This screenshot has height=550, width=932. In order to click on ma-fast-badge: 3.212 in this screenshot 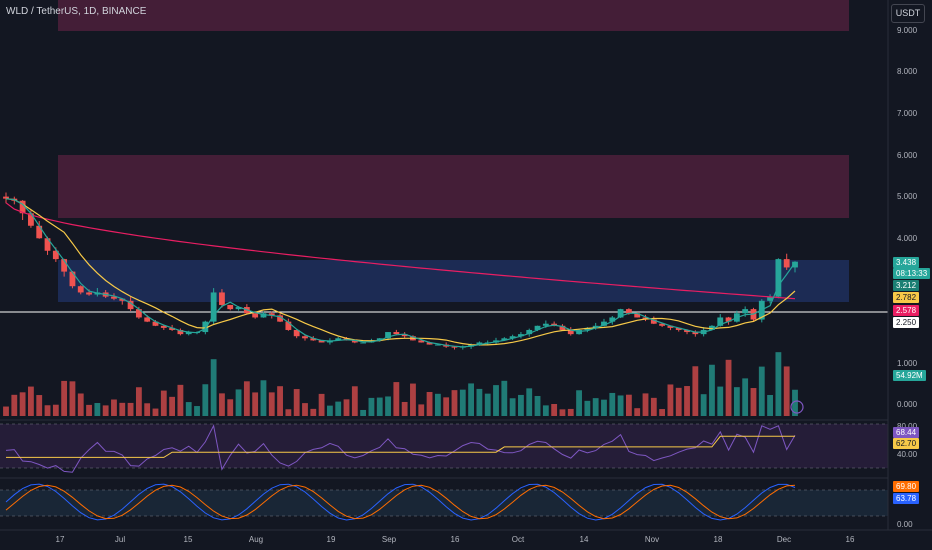, I will do `click(906, 285)`.